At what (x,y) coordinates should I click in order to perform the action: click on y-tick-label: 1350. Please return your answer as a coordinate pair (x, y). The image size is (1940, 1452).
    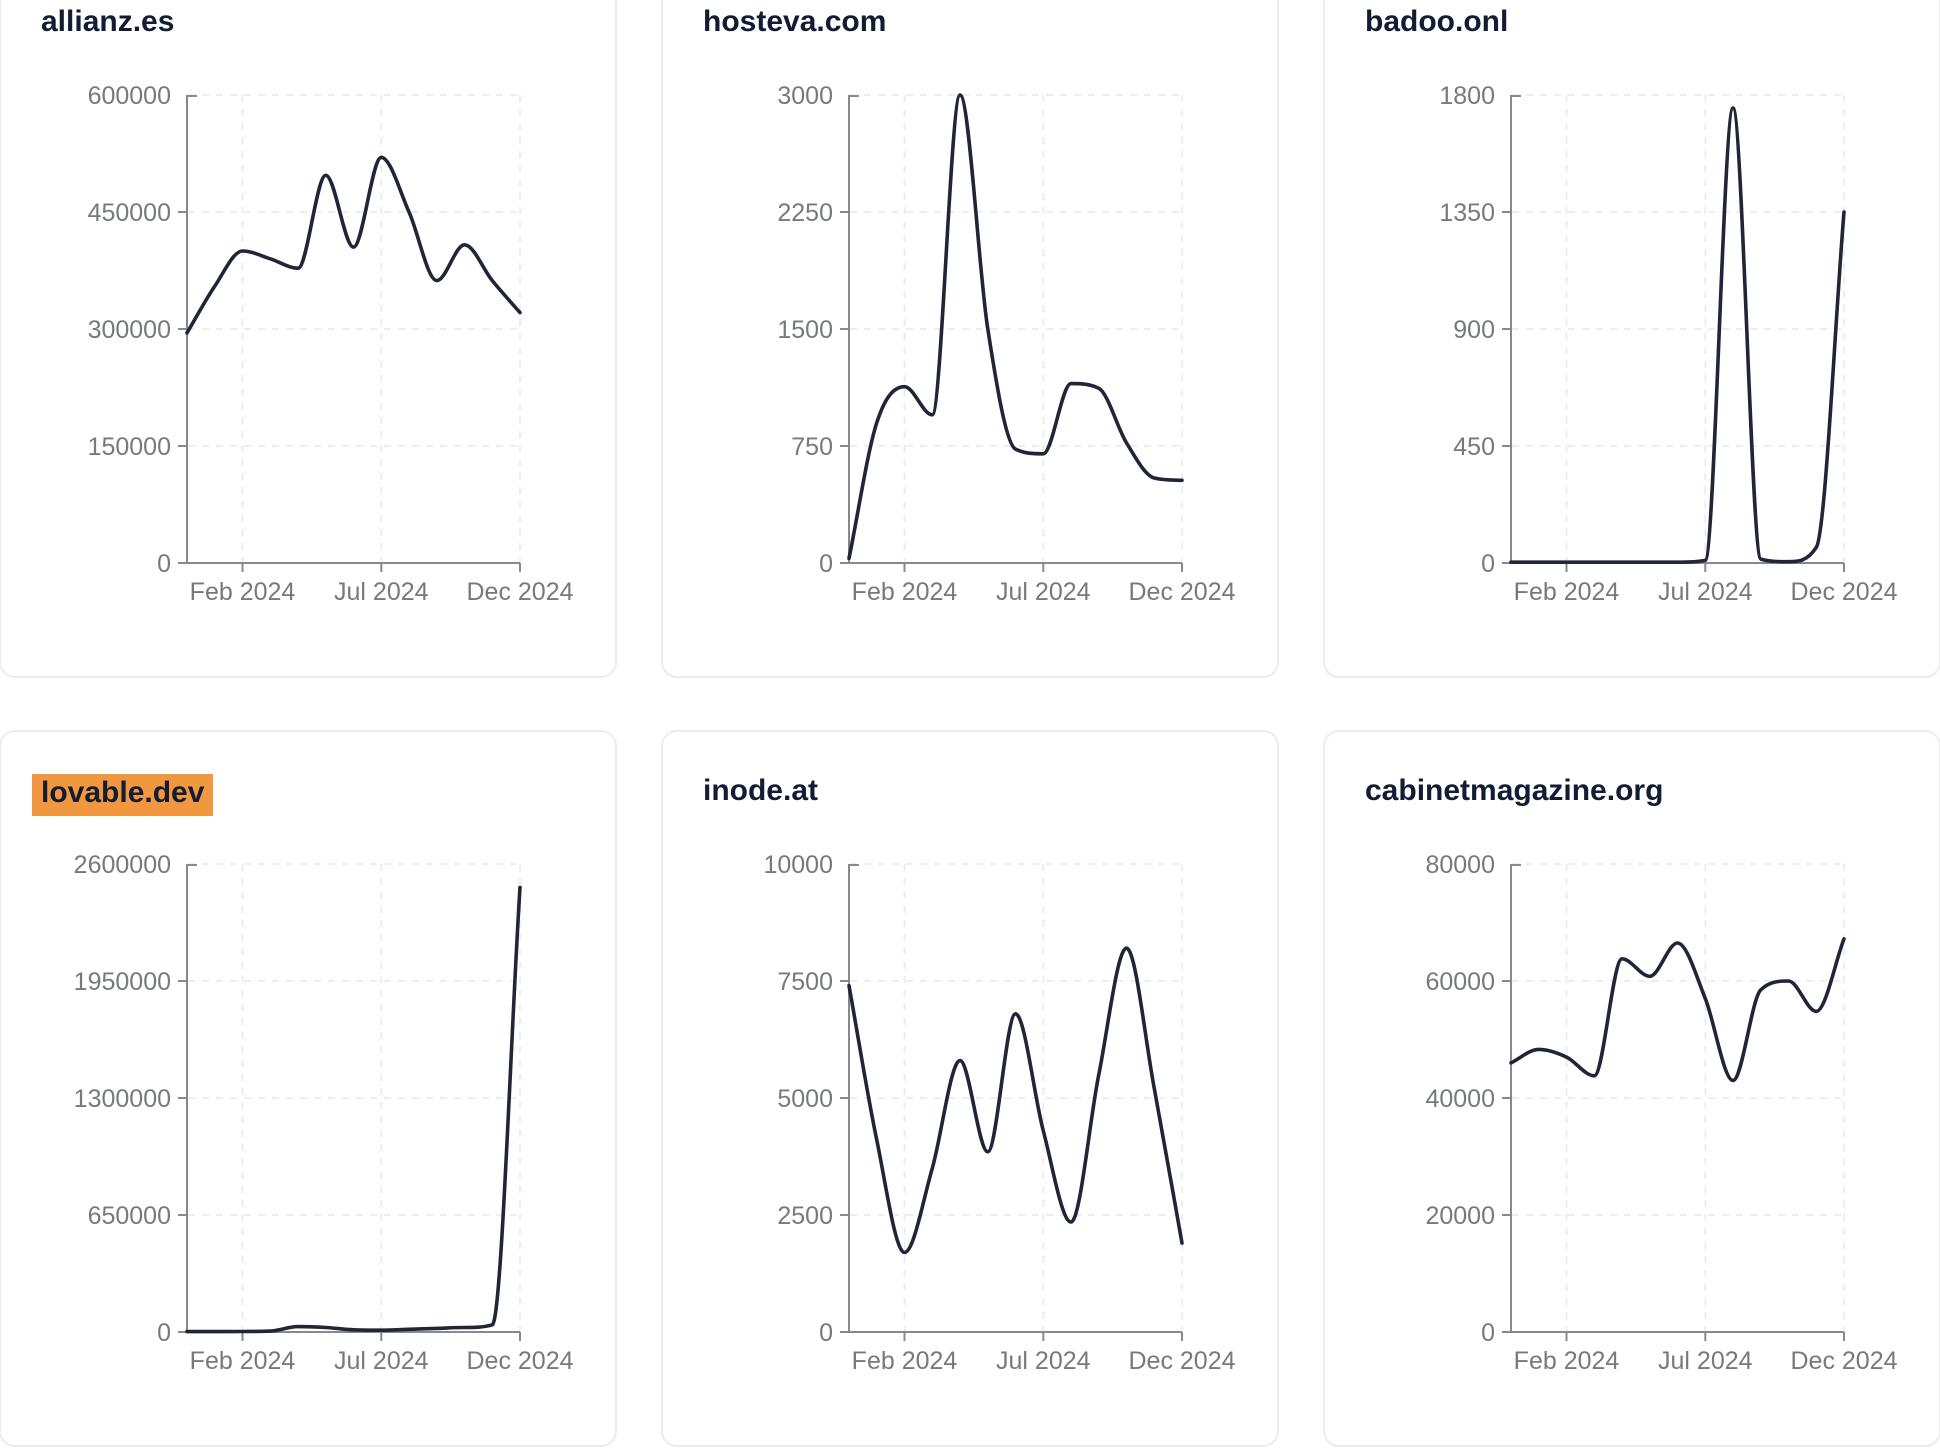
    Looking at the image, I should click on (1467, 213).